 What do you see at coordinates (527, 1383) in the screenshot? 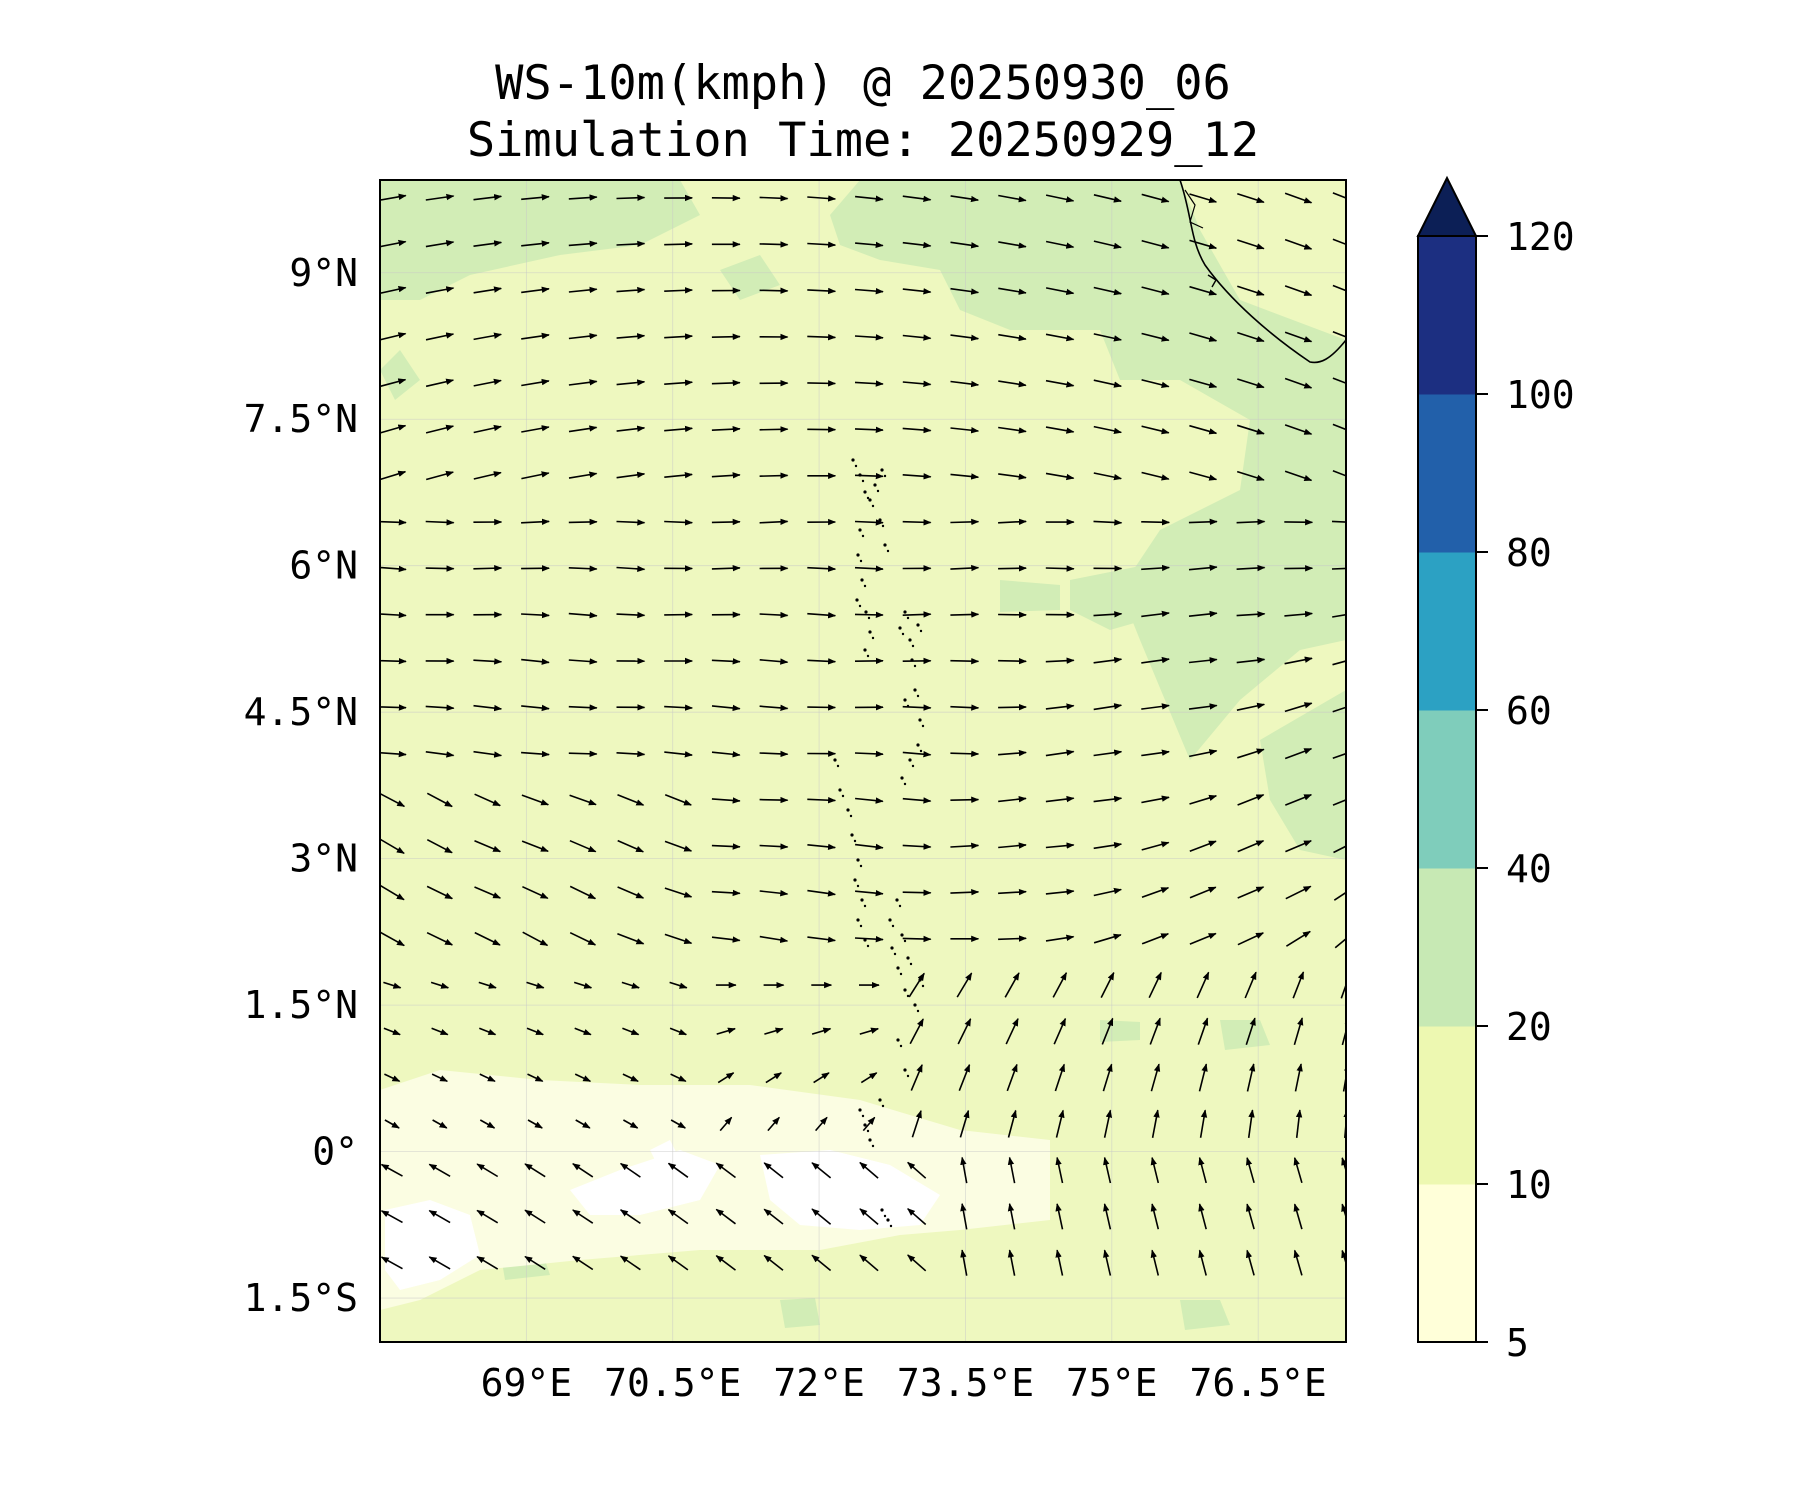
I see `lon-tick-label: 69°E` at bounding box center [527, 1383].